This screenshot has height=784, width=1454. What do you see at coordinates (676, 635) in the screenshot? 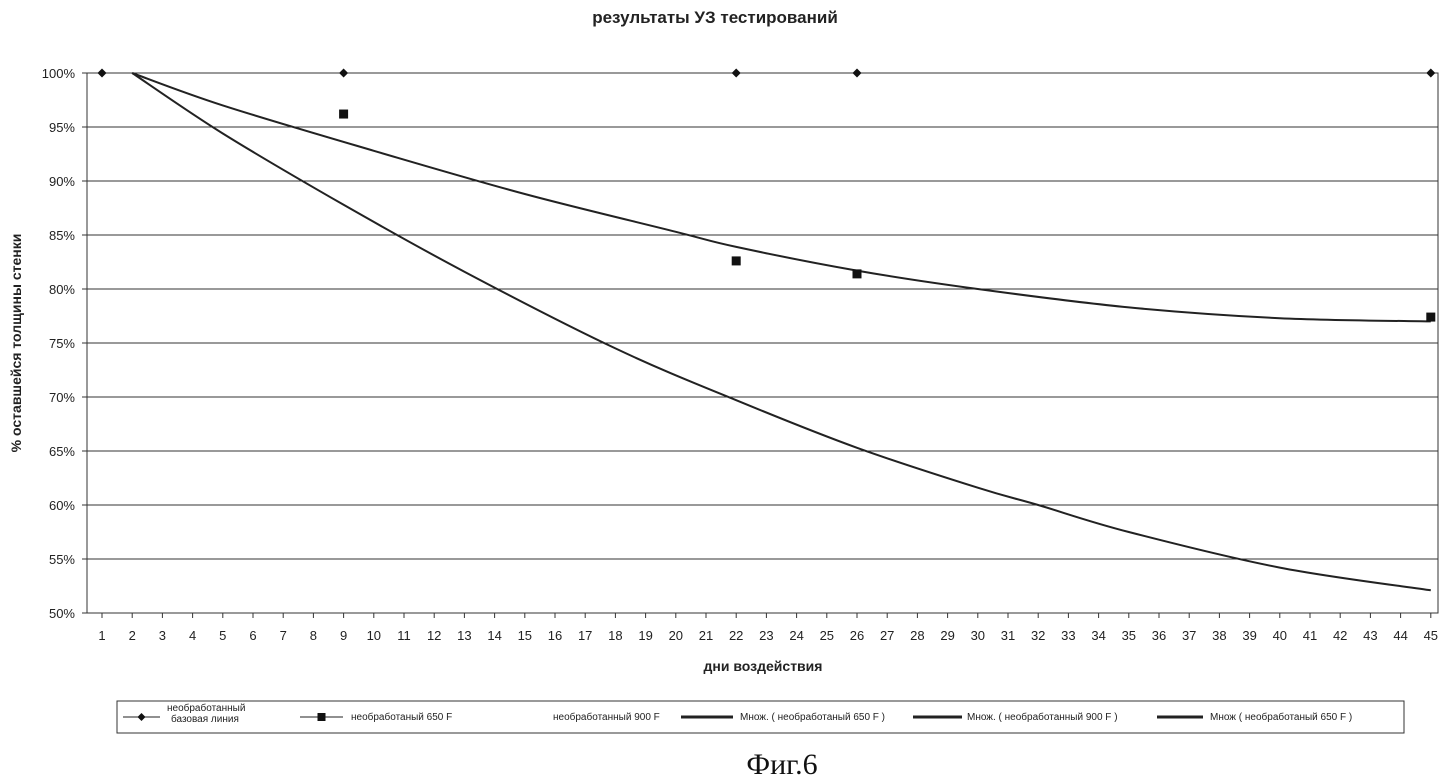
I see `x-tick-label: 20` at bounding box center [676, 635].